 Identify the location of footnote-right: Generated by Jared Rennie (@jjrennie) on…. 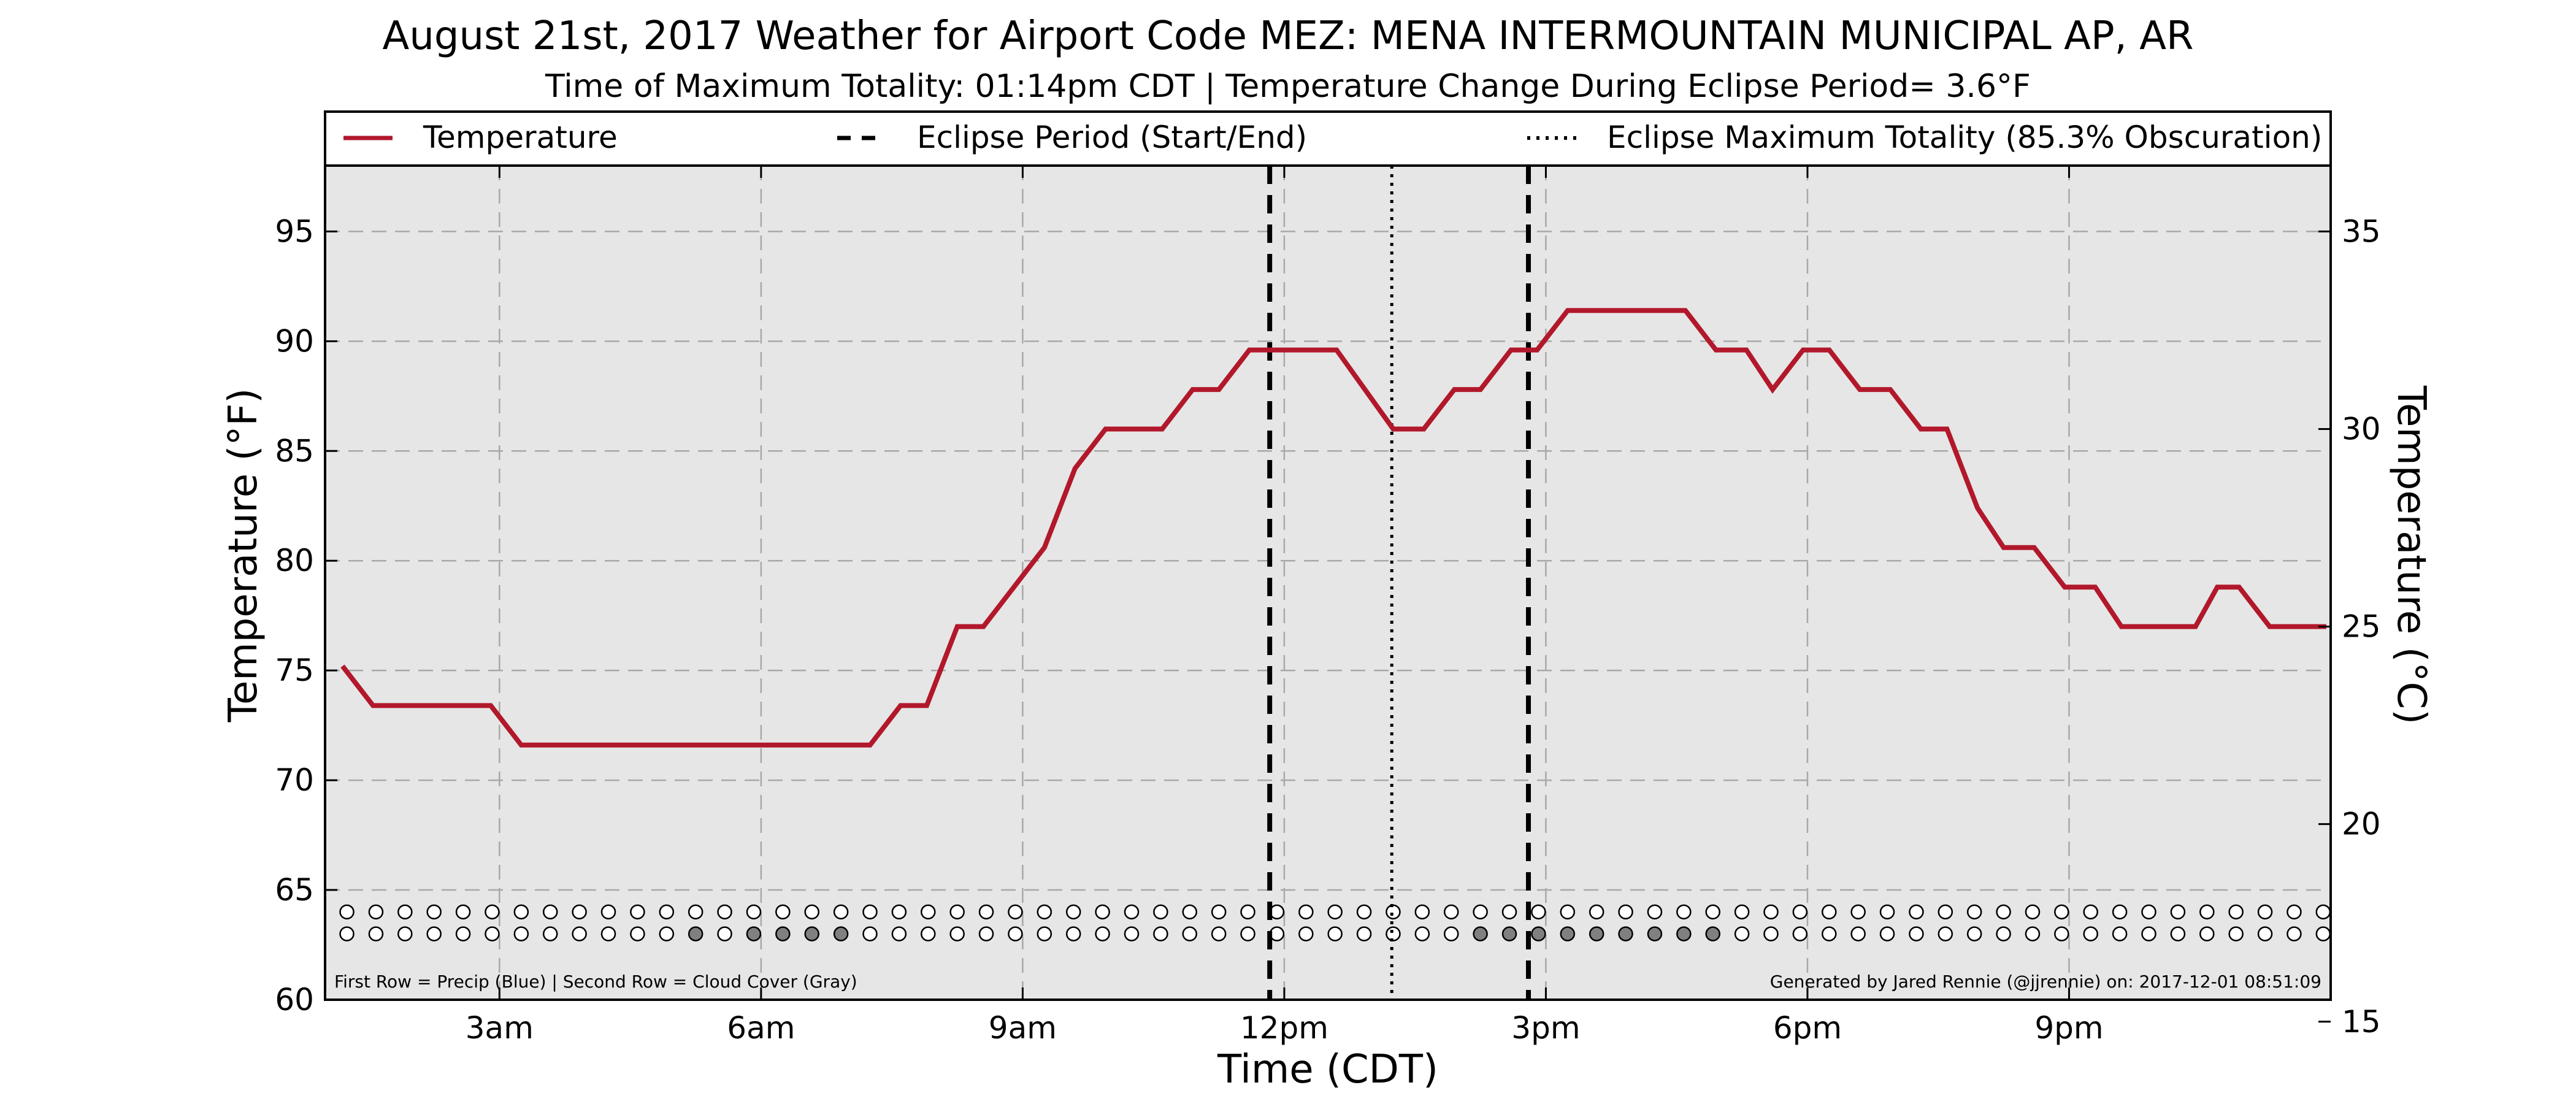
(2045, 982).